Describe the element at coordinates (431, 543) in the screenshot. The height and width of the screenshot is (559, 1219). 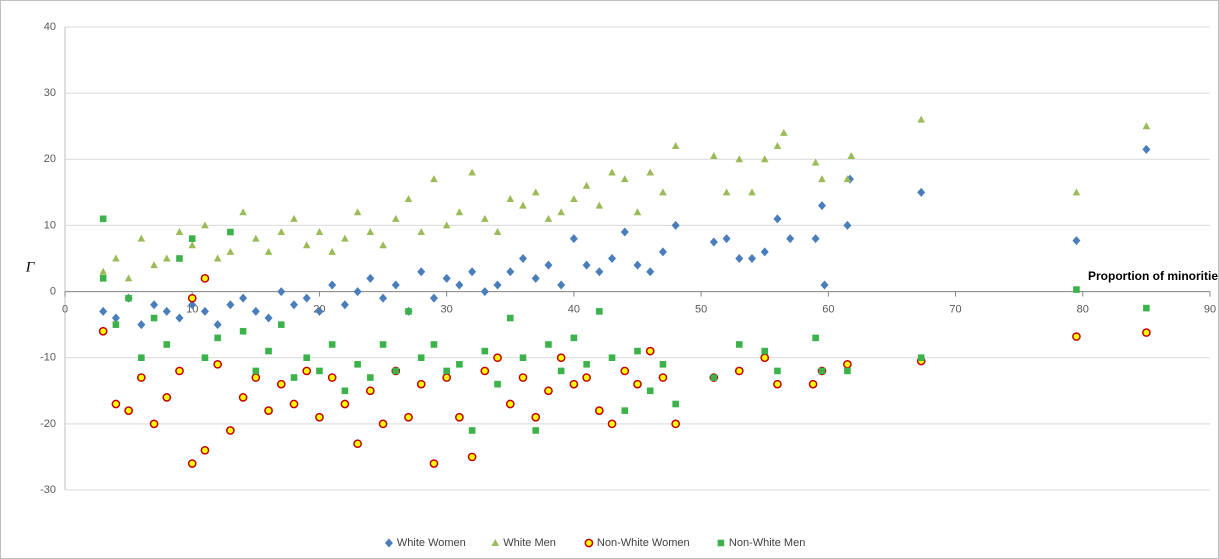
I see `legend-label: White Women` at that location.